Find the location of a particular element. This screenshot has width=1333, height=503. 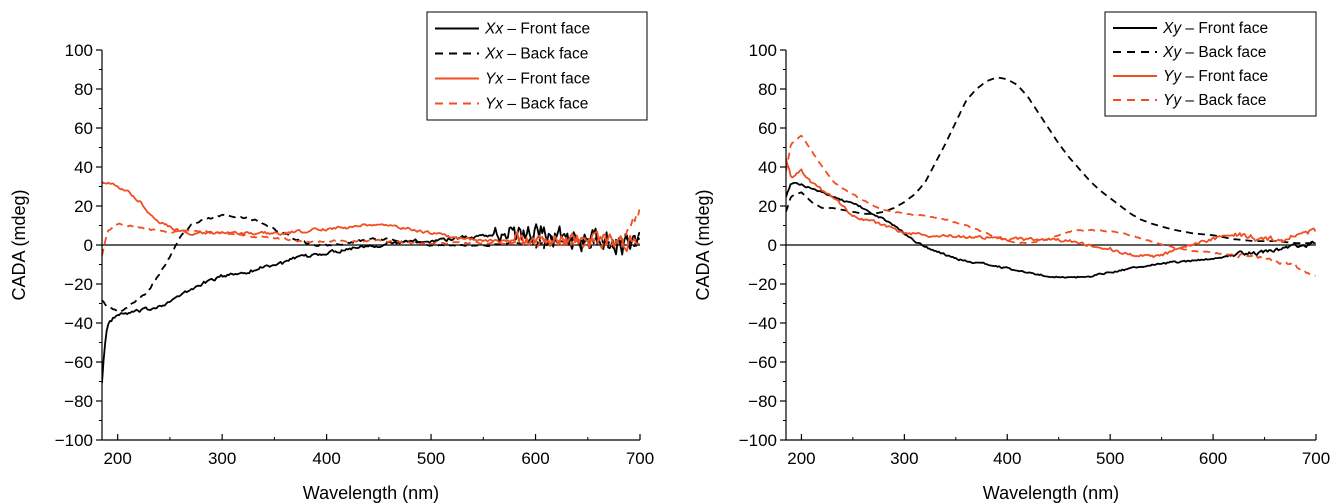

legend-label: Xy – Front face is located at coordinates (1215, 28).